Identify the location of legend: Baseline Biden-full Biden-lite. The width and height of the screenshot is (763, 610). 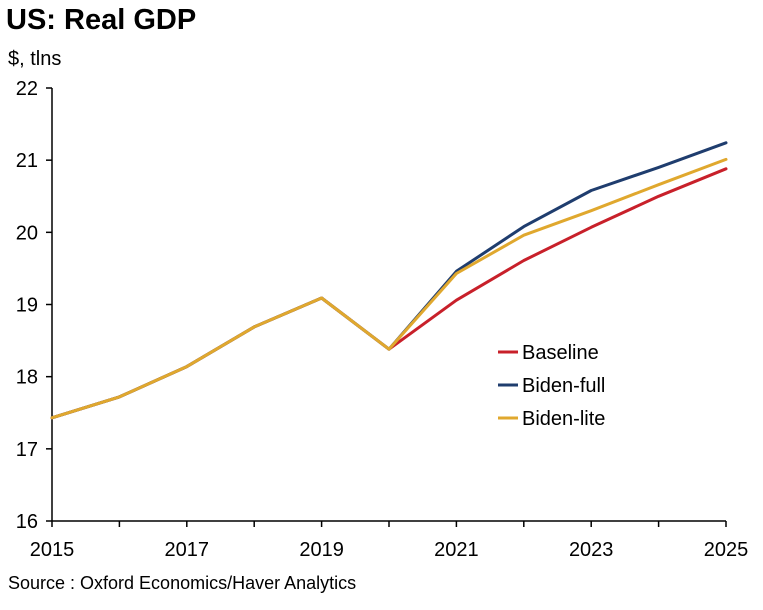
(551, 386).